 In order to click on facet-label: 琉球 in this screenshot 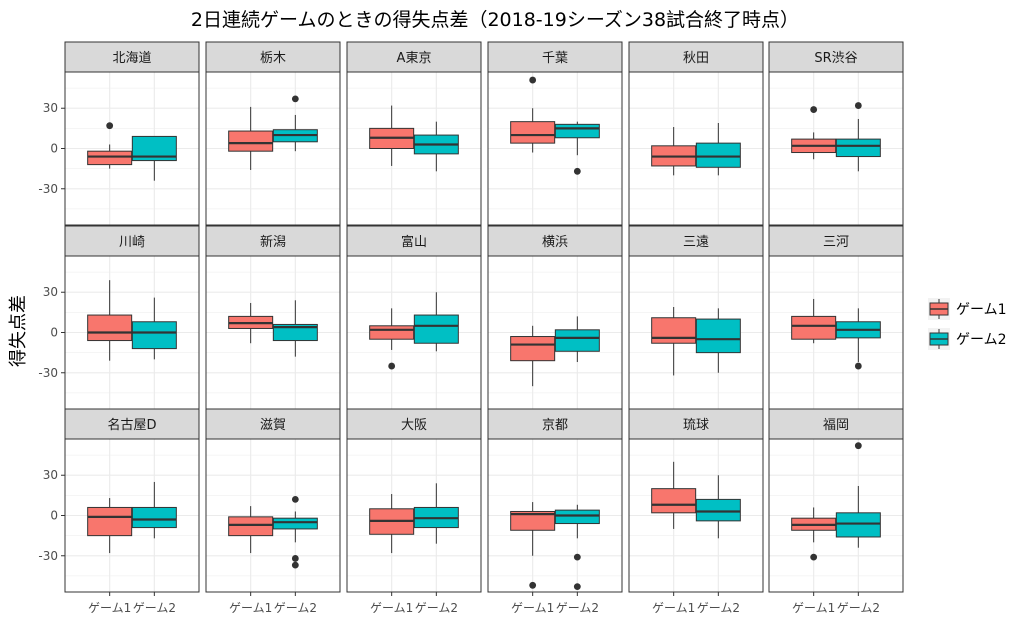, I will do `click(696, 425)`.